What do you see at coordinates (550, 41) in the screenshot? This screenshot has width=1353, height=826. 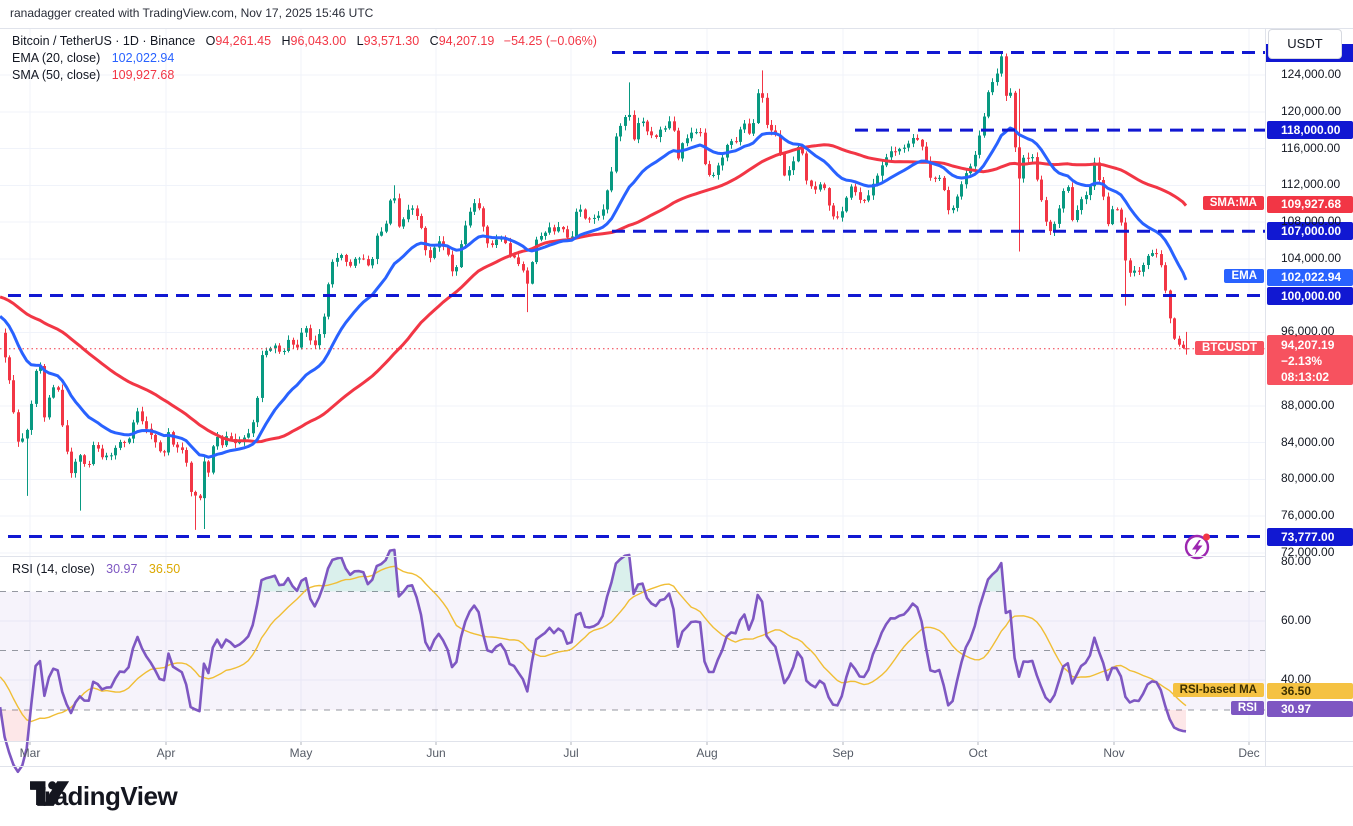 I see `change-value: −54.25 (−0.06%)` at bounding box center [550, 41].